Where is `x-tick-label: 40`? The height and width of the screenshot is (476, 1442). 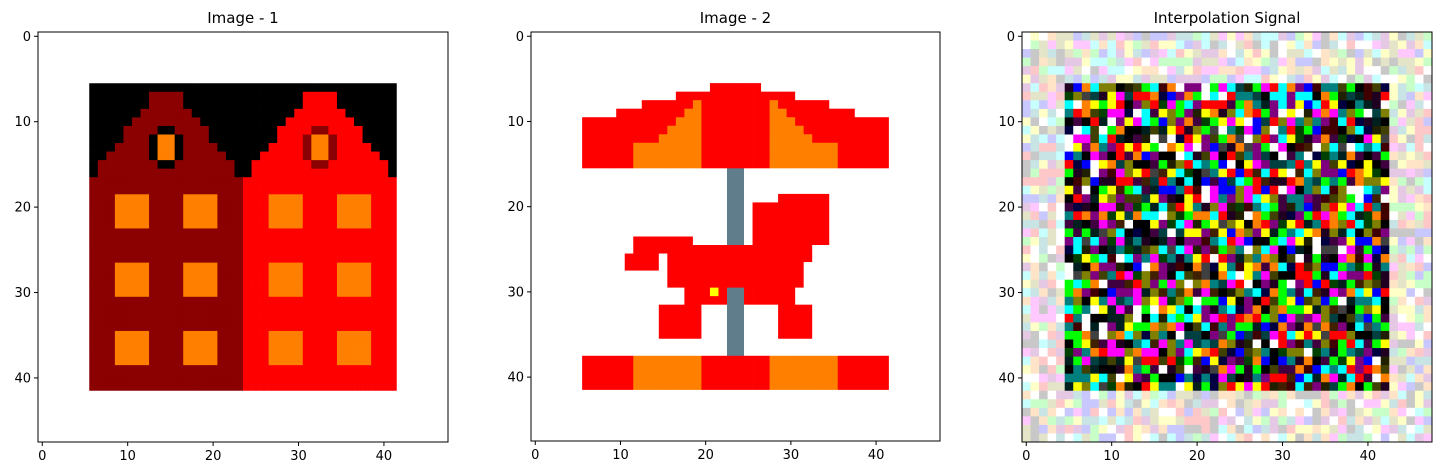
x-tick-label: 40 is located at coordinates (876, 455).